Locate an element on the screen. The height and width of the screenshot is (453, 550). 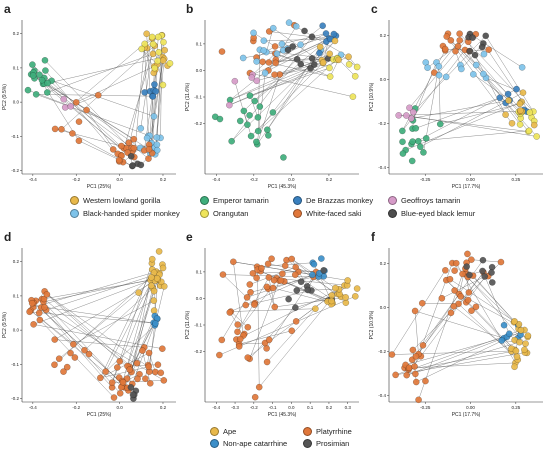
legend-item-spider: Black-handed spider monkey is located at coordinates (125, 213).